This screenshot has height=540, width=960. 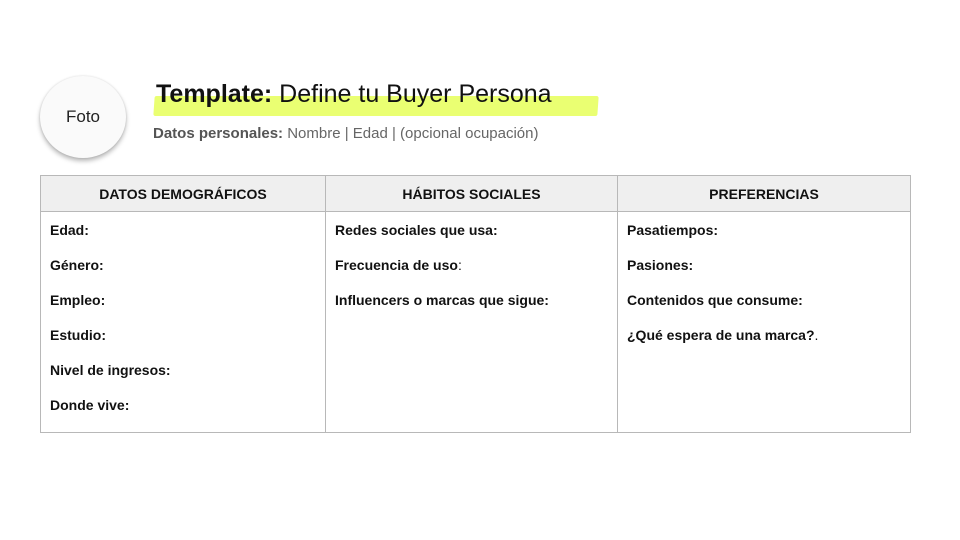 I want to click on title-rest: Define tu Buyer Persona, so click(x=412, y=94).